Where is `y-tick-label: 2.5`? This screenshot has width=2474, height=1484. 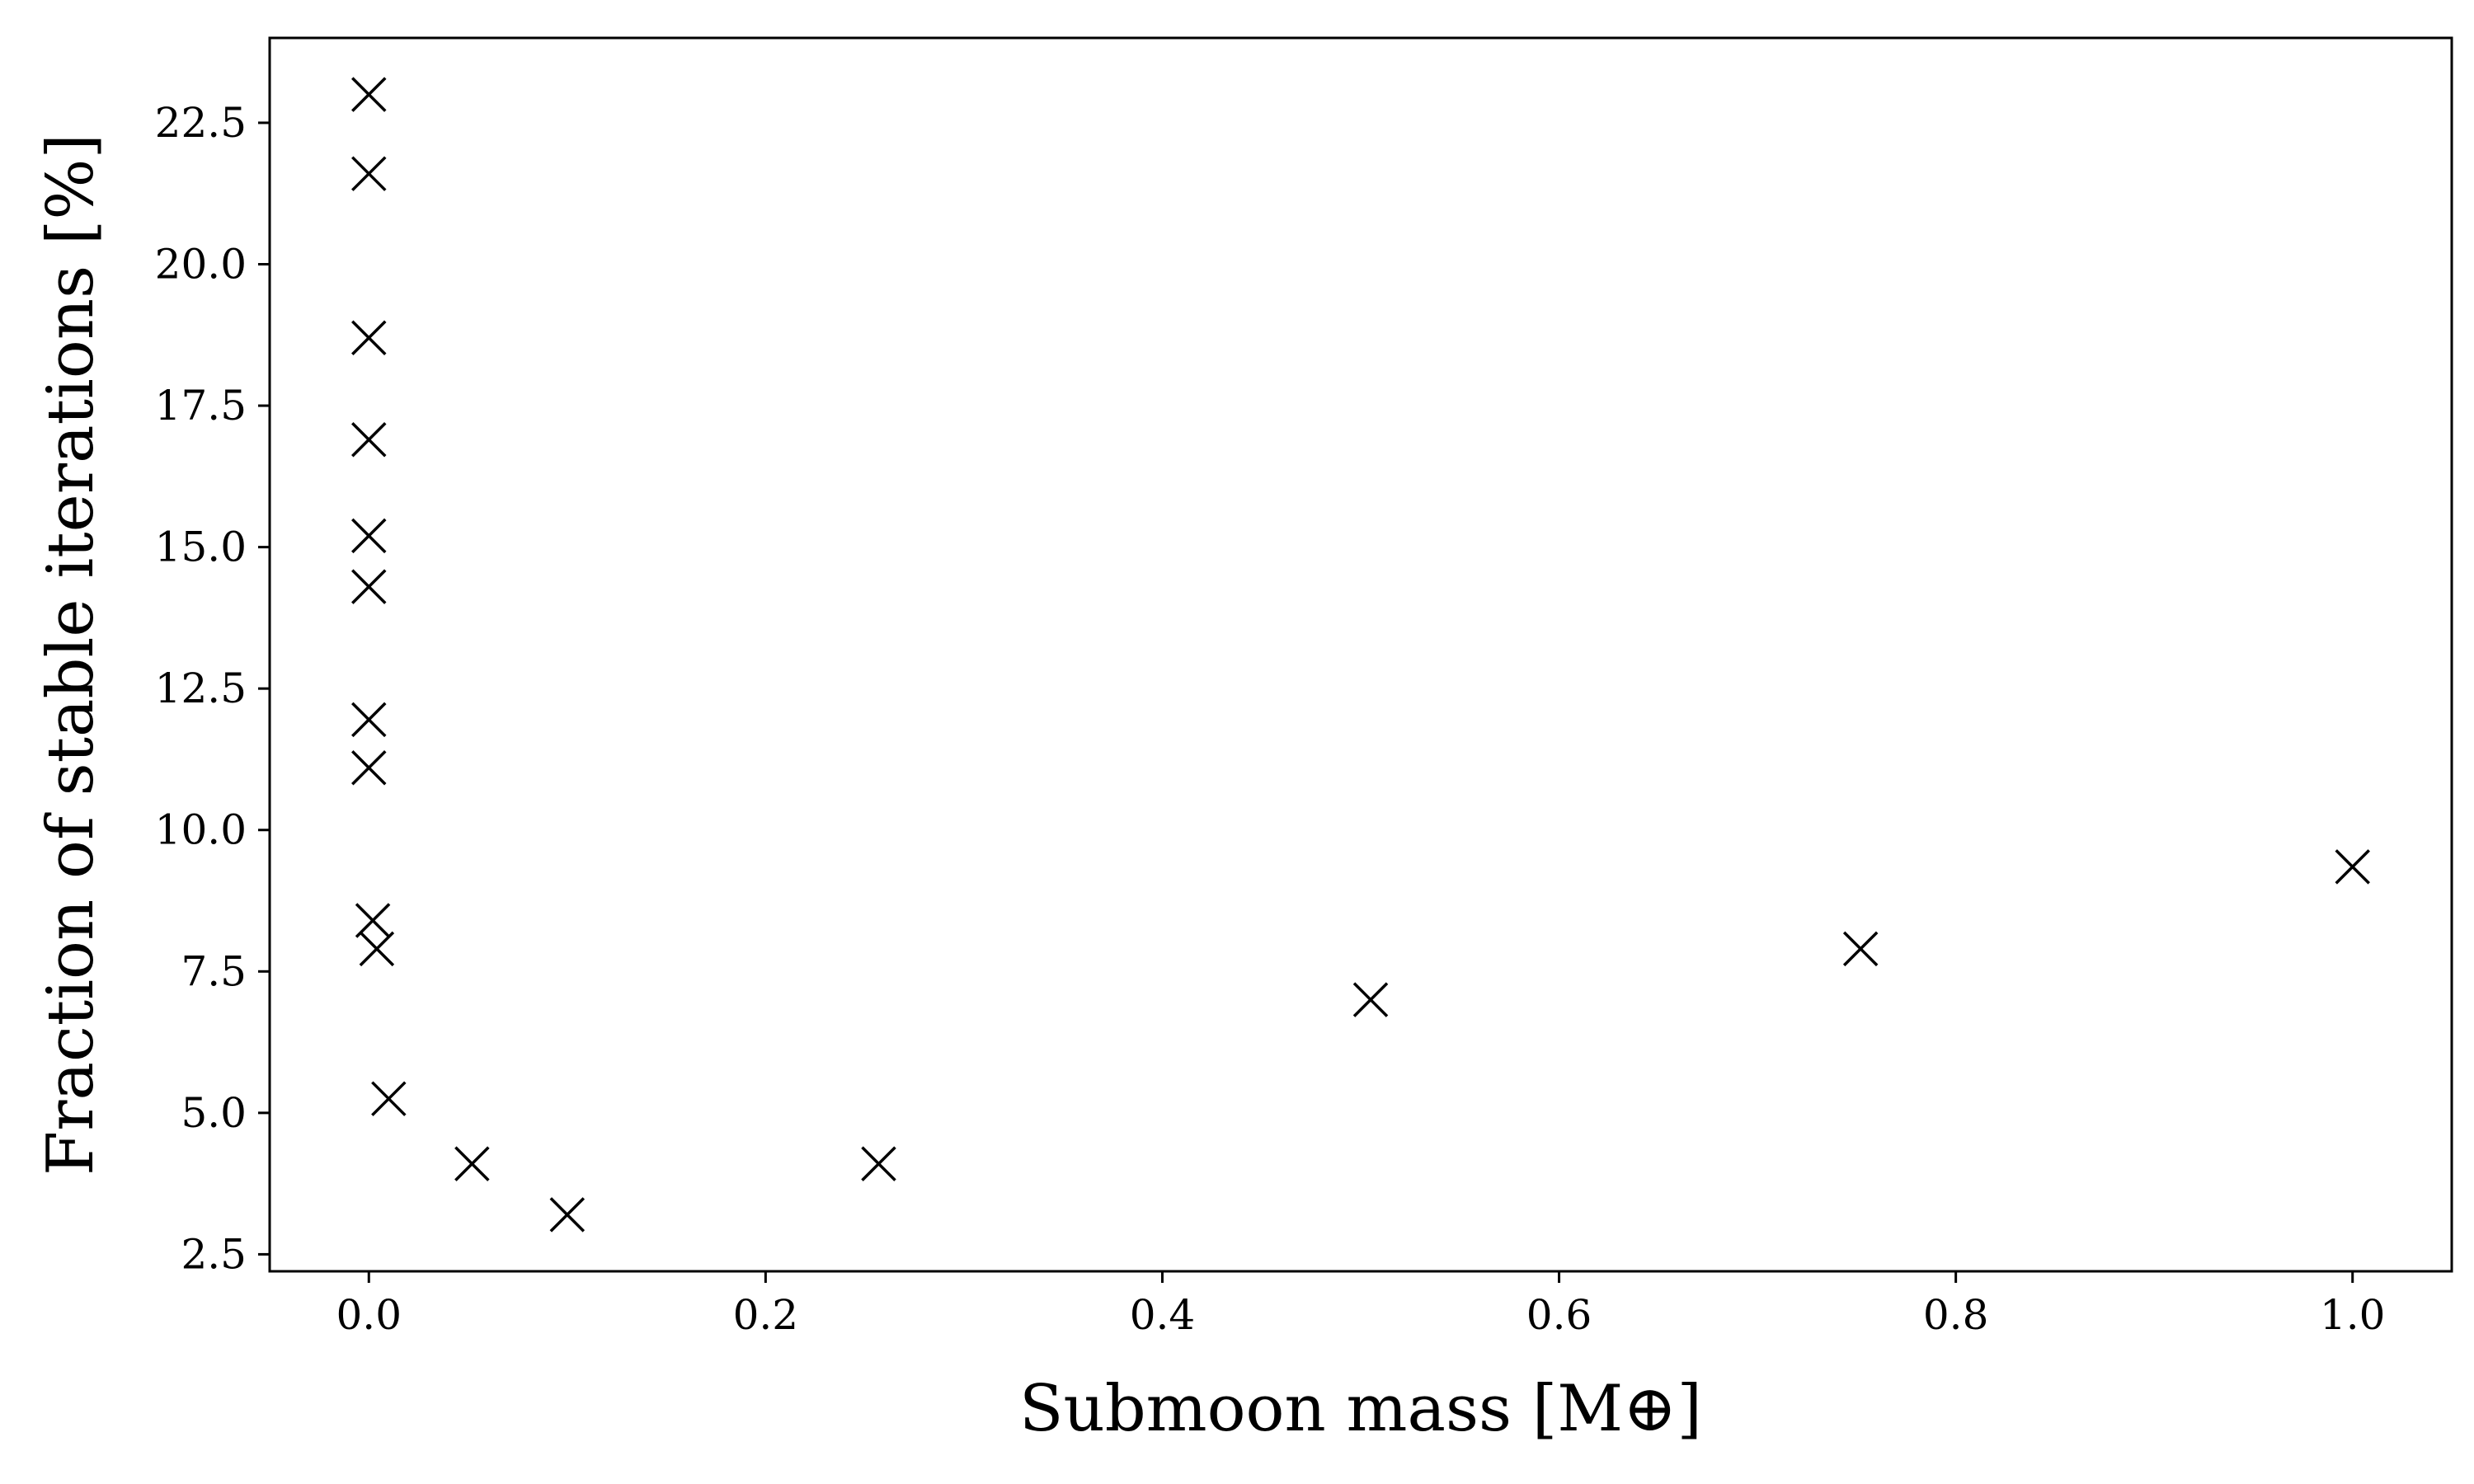
y-tick-label: 2.5 is located at coordinates (214, 1254).